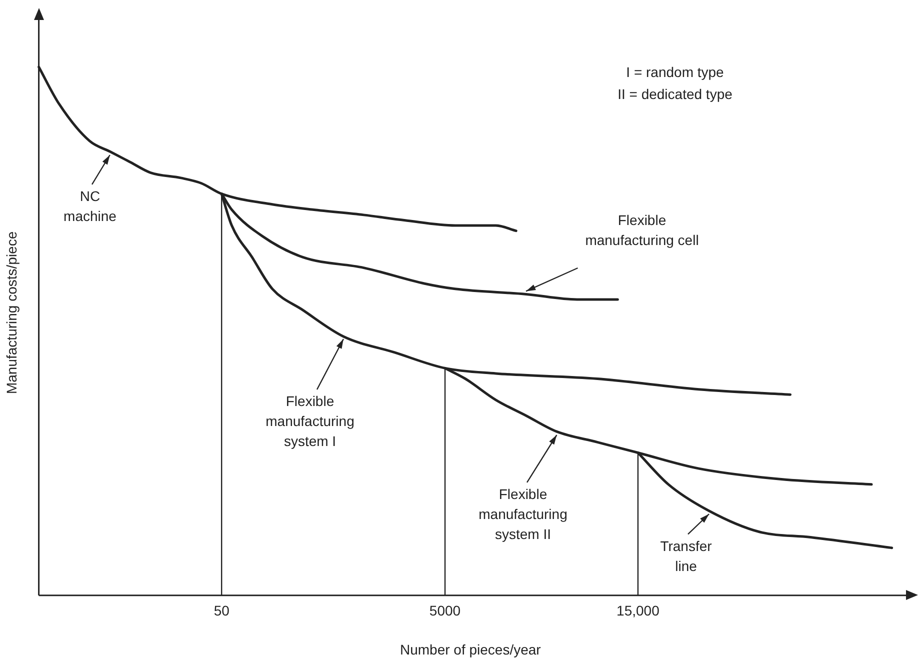 This screenshot has width=924, height=667. What do you see at coordinates (686, 556) in the screenshot?
I see `annotation: Transfer line` at bounding box center [686, 556].